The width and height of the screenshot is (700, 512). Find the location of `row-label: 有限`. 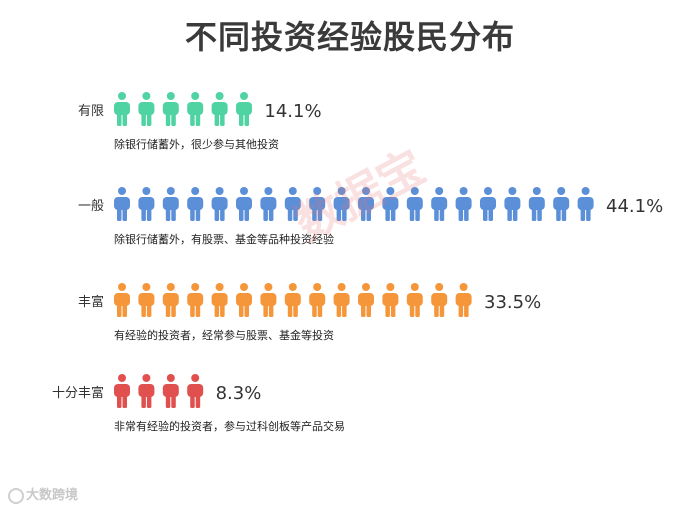

row-label: 有限 is located at coordinates (91, 111).